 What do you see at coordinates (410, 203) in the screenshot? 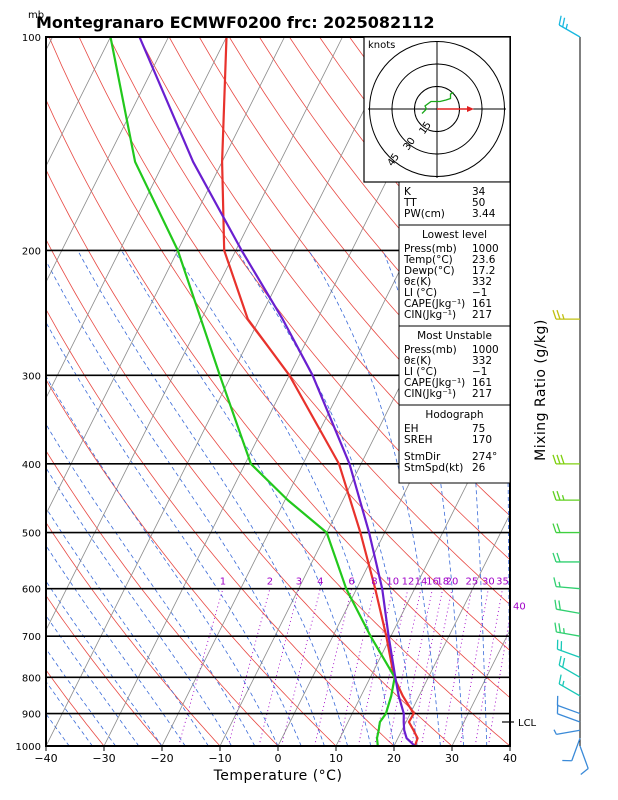
I see `index-top-label: TT` at bounding box center [410, 203].